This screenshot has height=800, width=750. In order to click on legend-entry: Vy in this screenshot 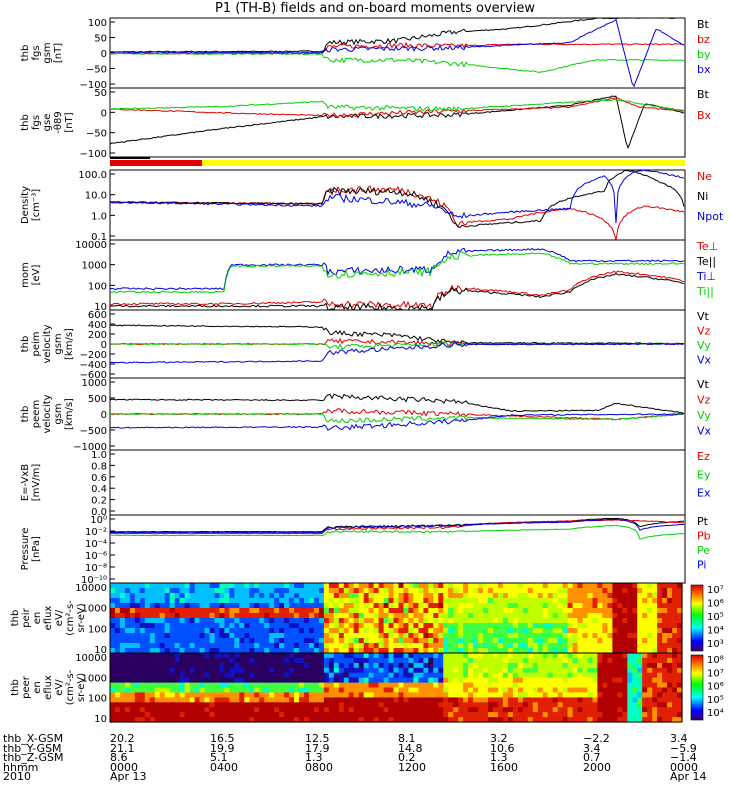, I will do `click(704, 345)`.